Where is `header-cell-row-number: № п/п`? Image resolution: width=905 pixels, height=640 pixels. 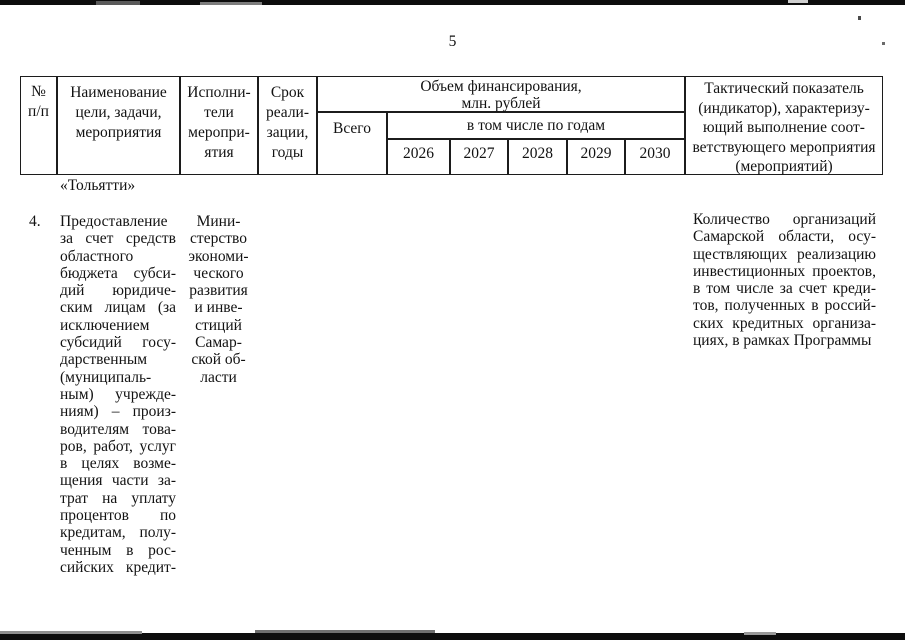
header-cell-row-number: № п/п is located at coordinates (38, 125).